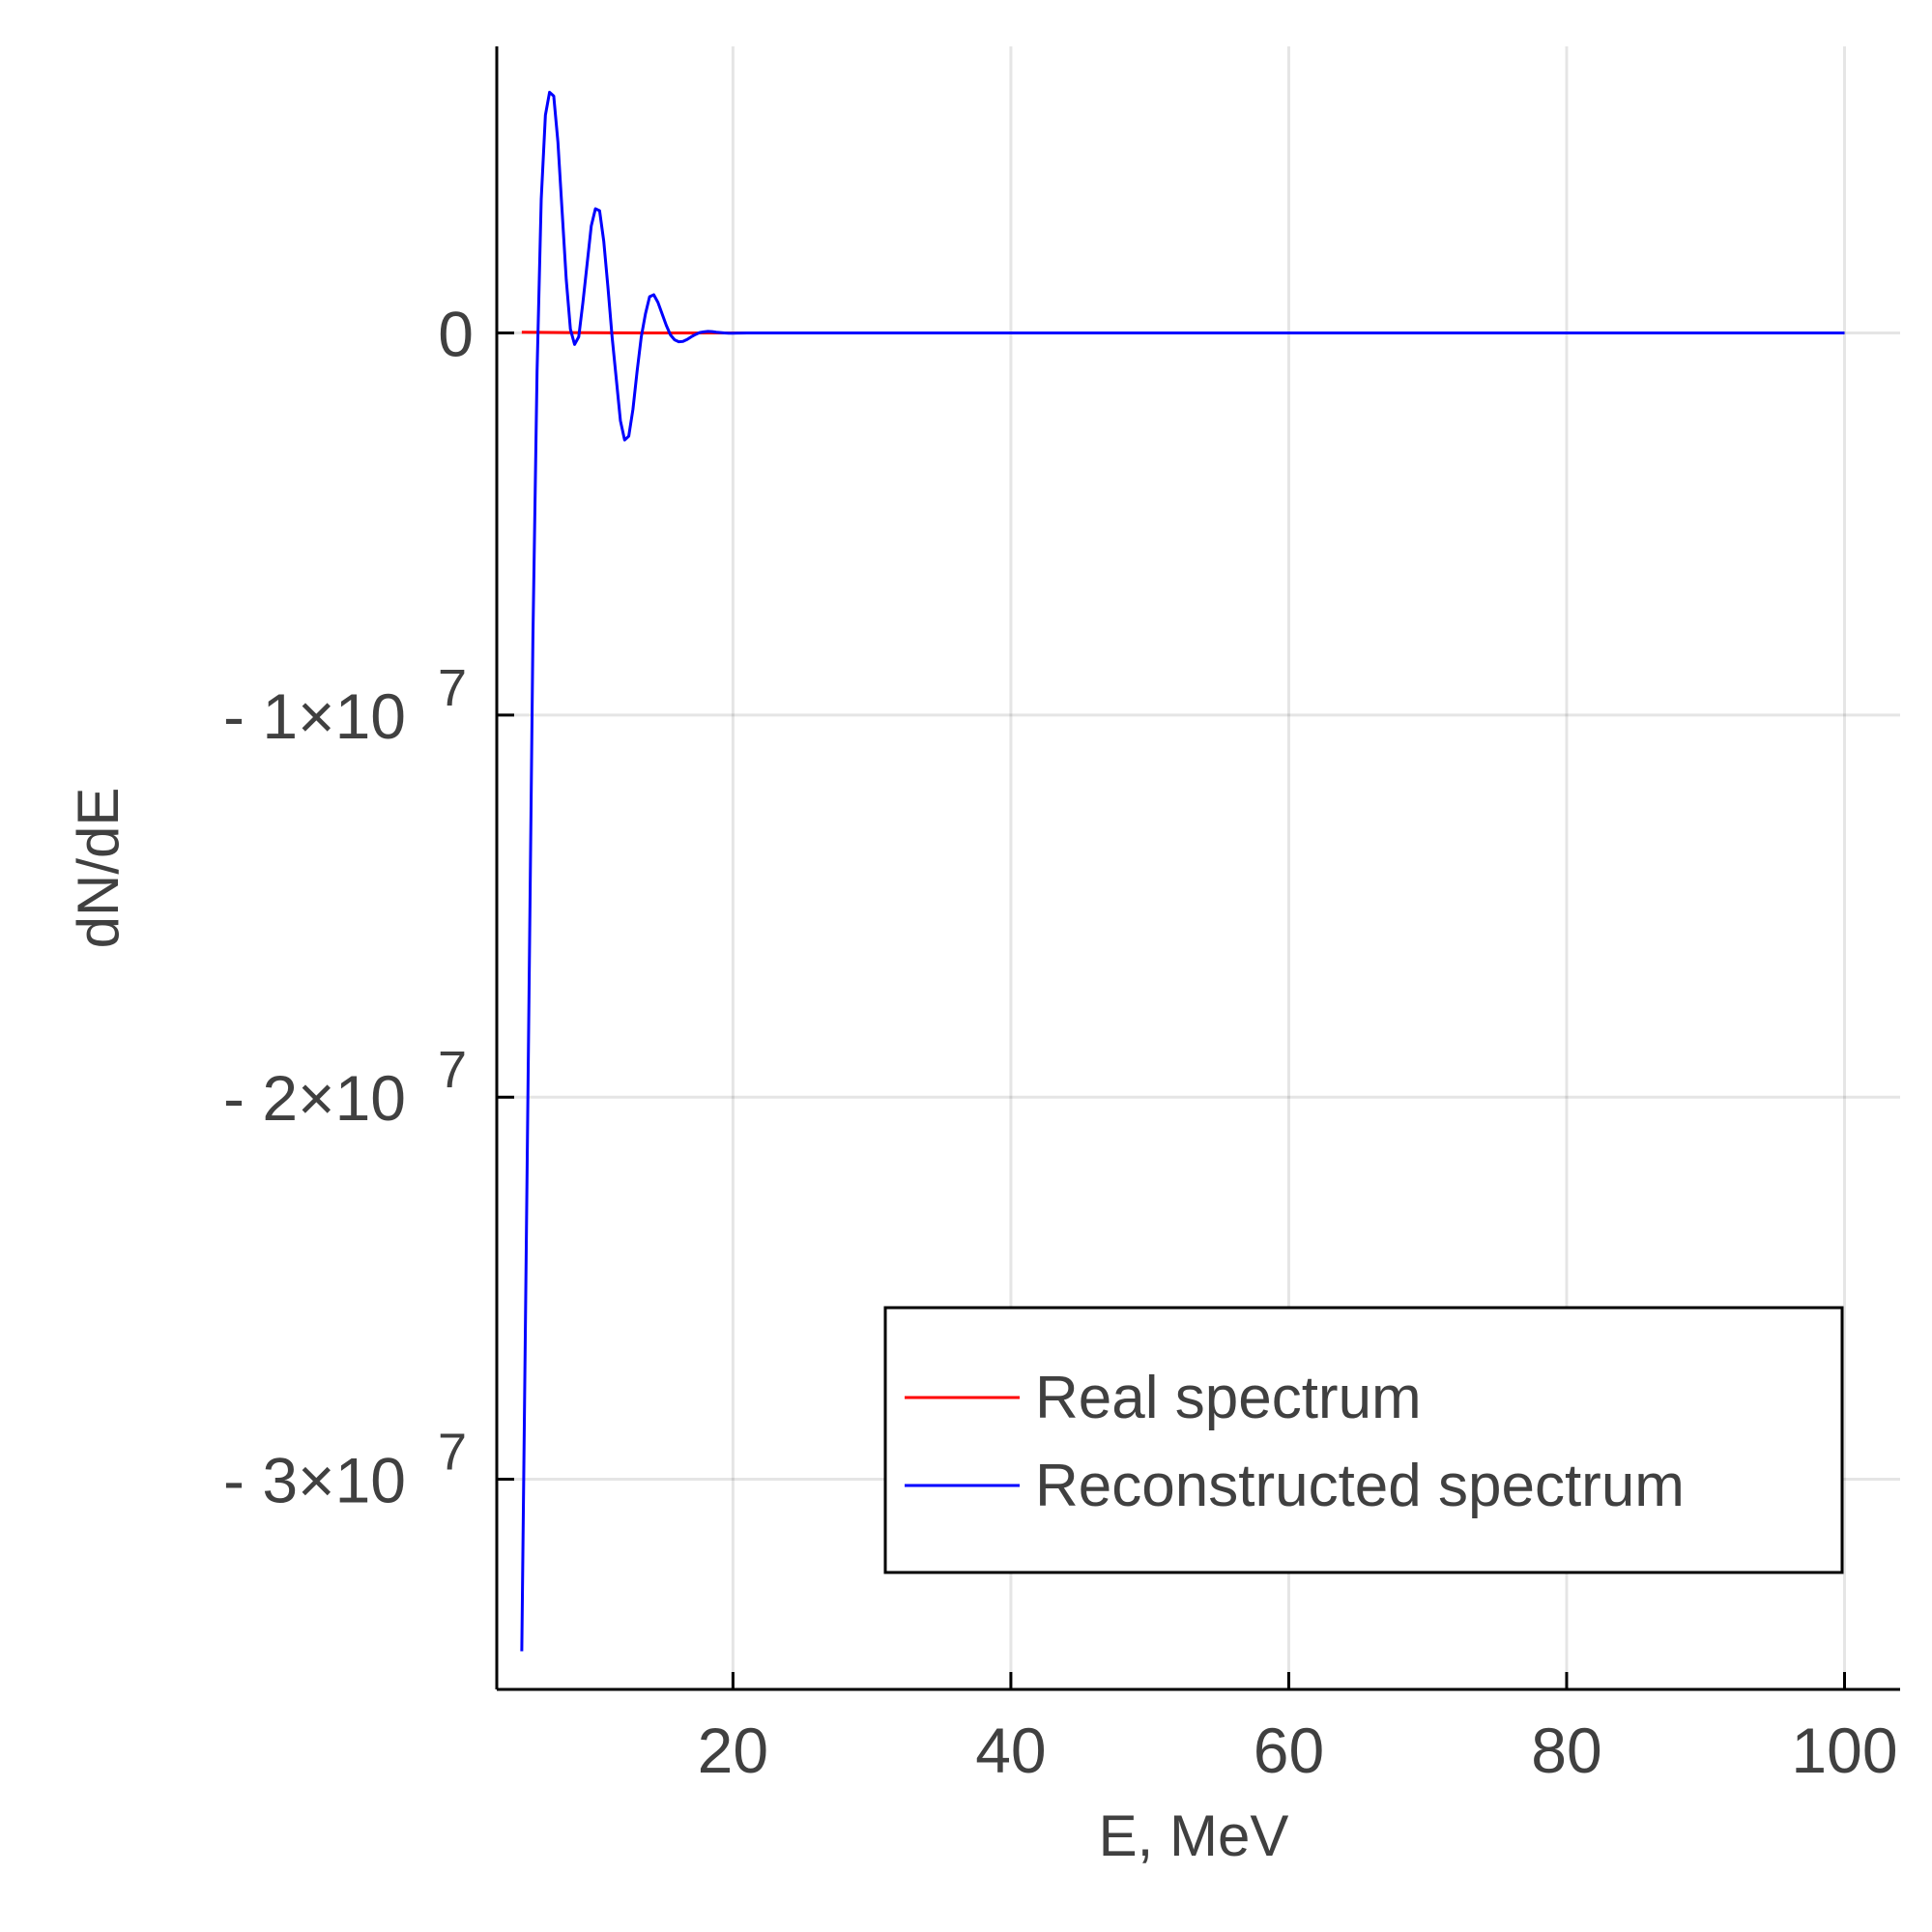 This screenshot has width=1932, height=1932. I want to click on y-tick-label: - 3×10, so click(314, 1480).